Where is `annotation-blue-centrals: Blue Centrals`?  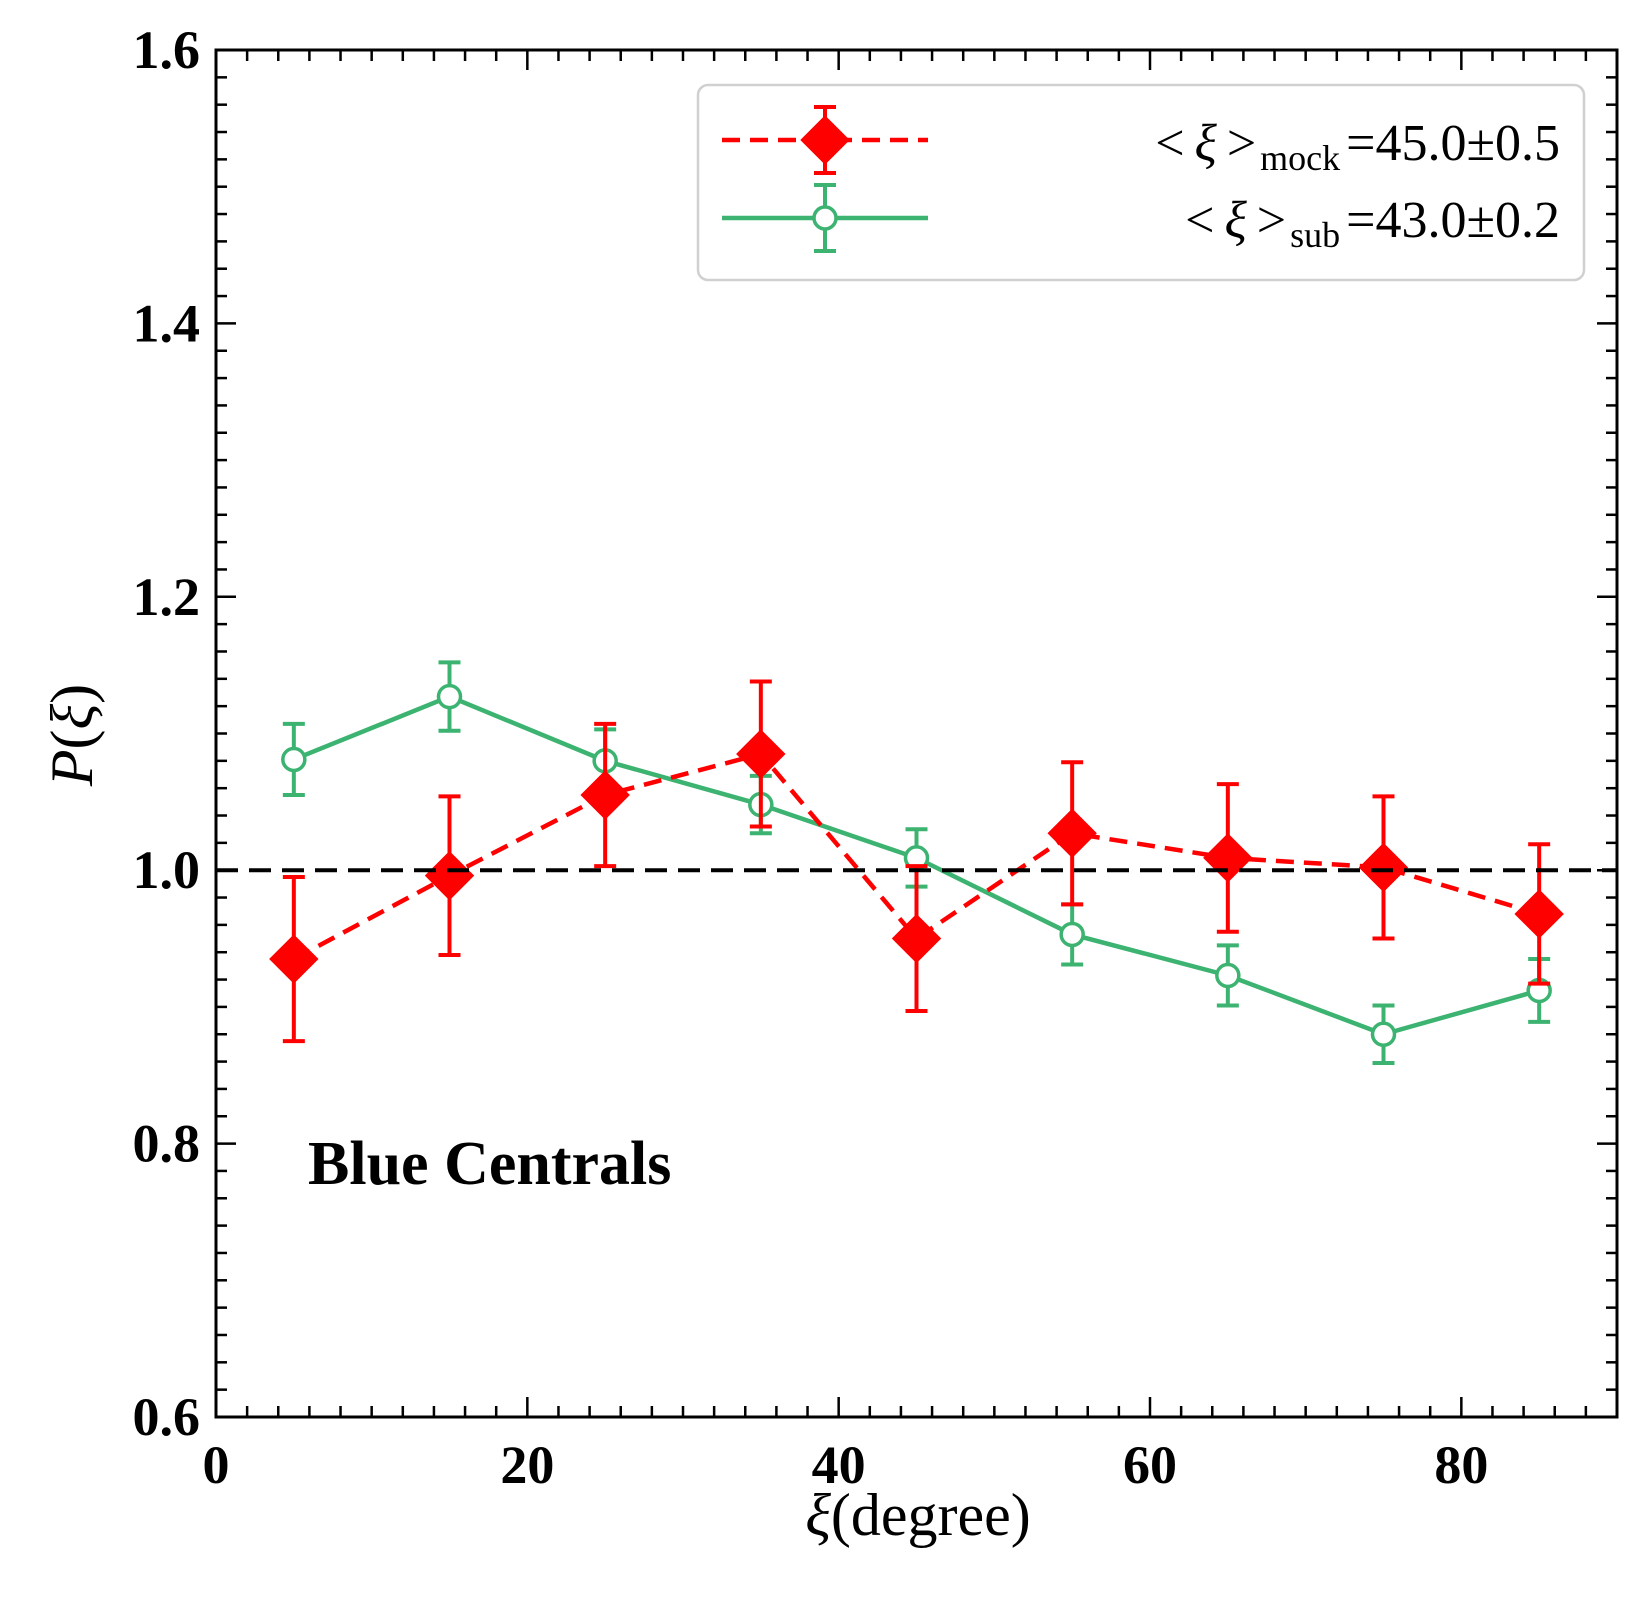 annotation-blue-centrals: Blue Centrals is located at coordinates (489, 1164).